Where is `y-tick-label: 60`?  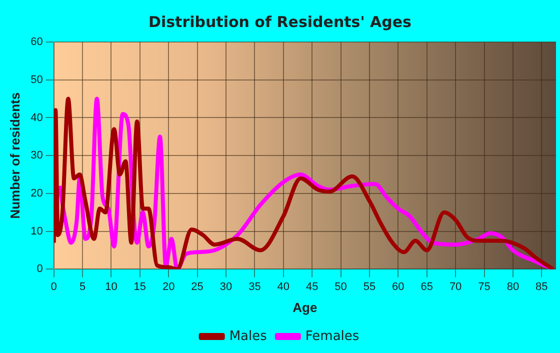
y-tick-label: 60 is located at coordinates (36, 42).